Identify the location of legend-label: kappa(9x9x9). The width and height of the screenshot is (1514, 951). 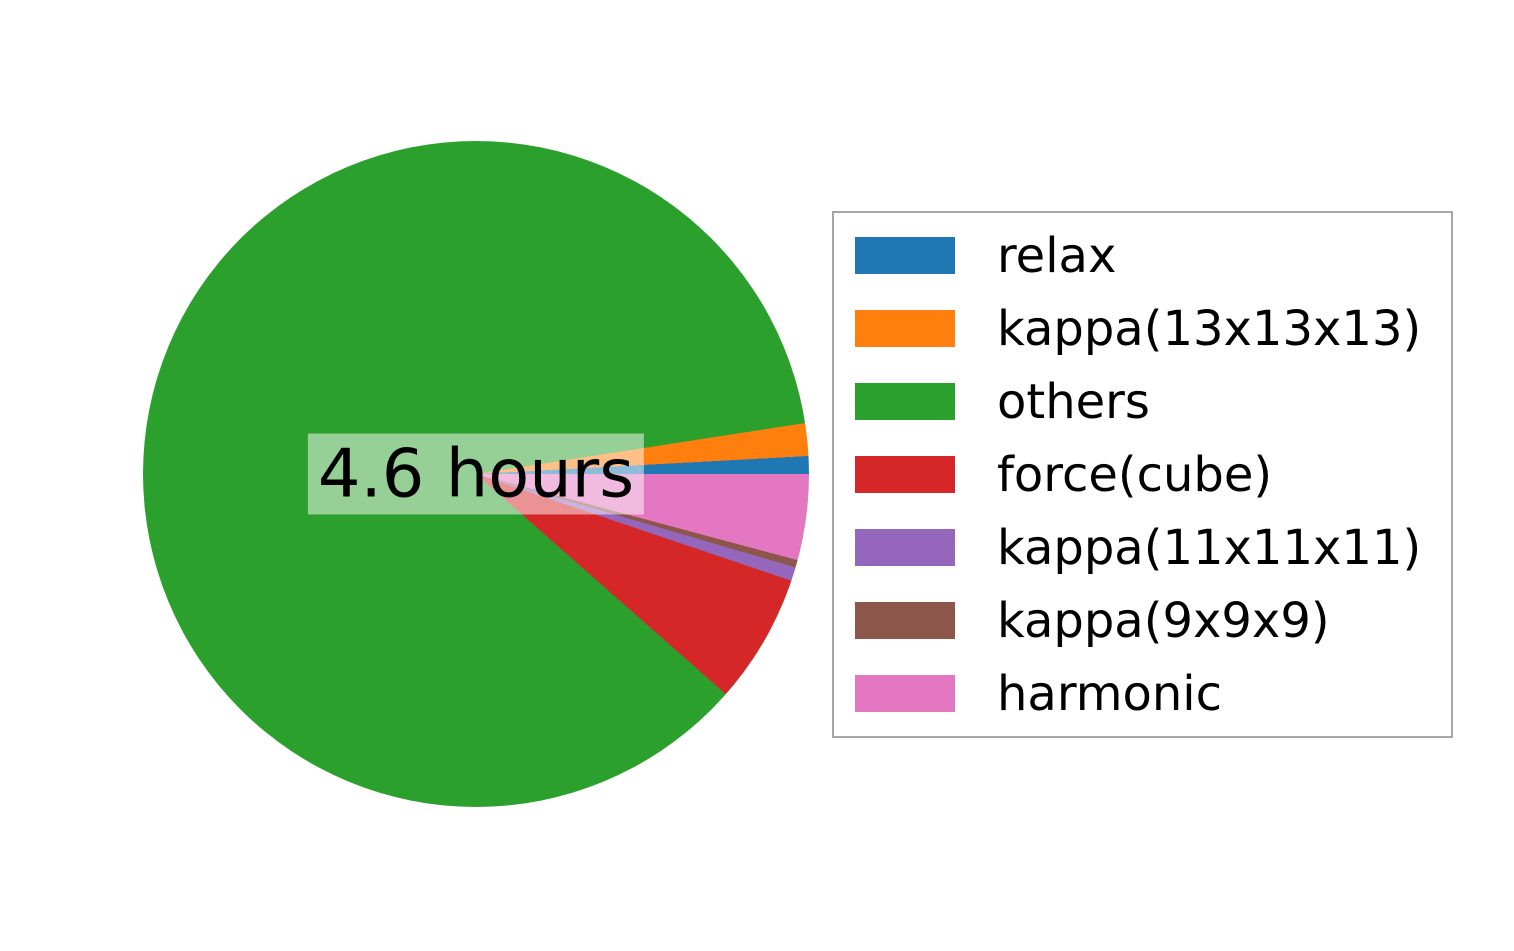
(1163, 620).